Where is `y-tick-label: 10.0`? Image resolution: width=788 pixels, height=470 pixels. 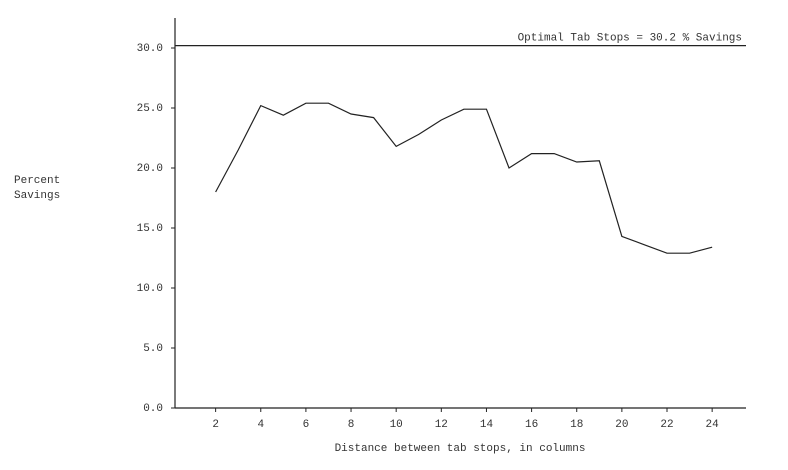
y-tick-label: 10.0 is located at coordinates (150, 289).